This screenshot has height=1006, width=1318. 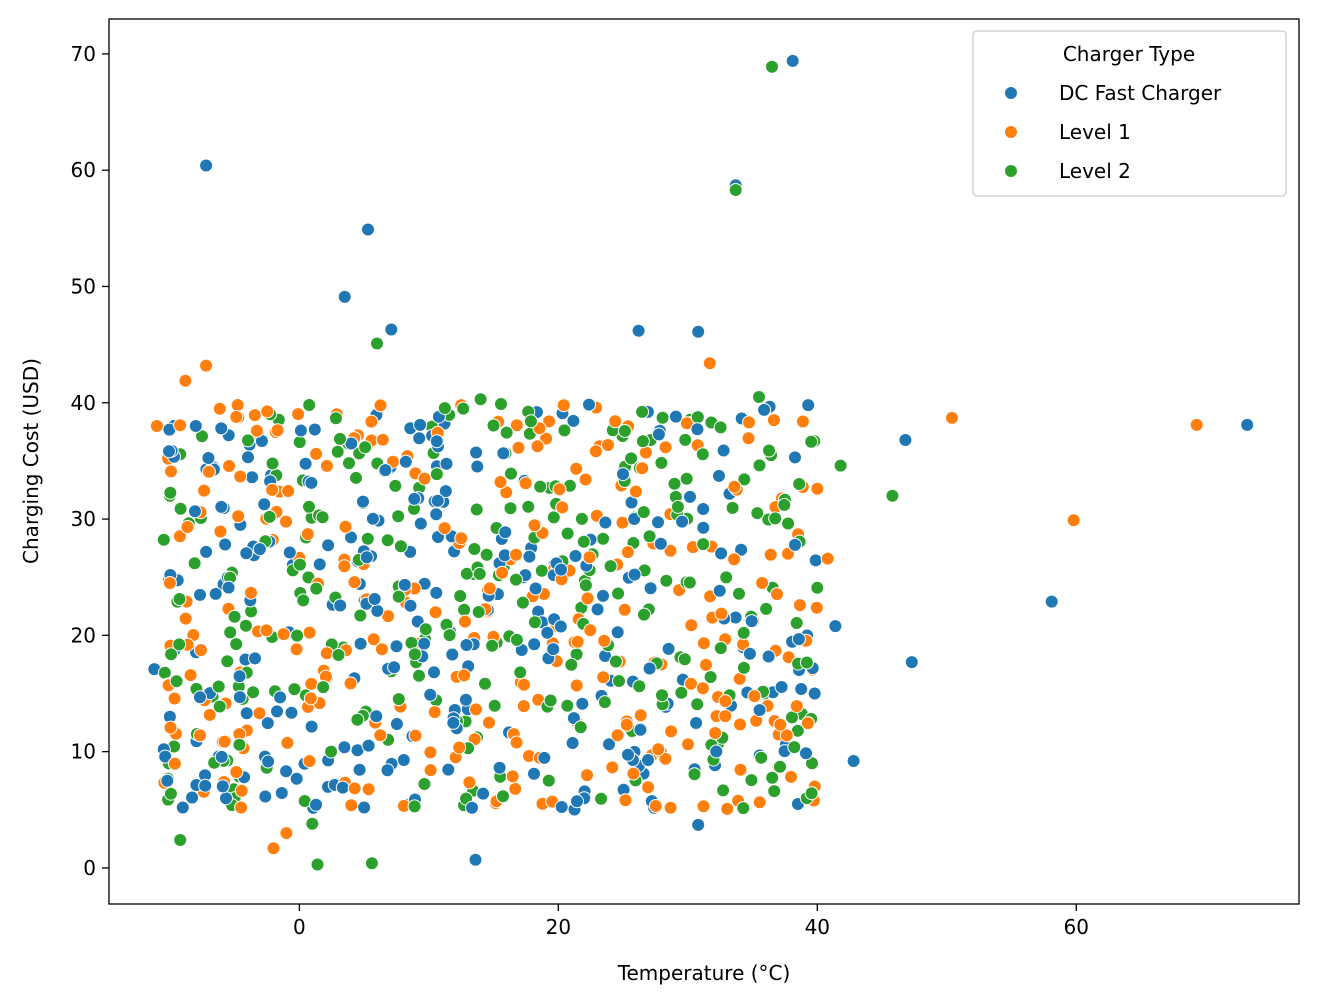 I want to click on y-tick-label: 40, so click(x=83, y=403).